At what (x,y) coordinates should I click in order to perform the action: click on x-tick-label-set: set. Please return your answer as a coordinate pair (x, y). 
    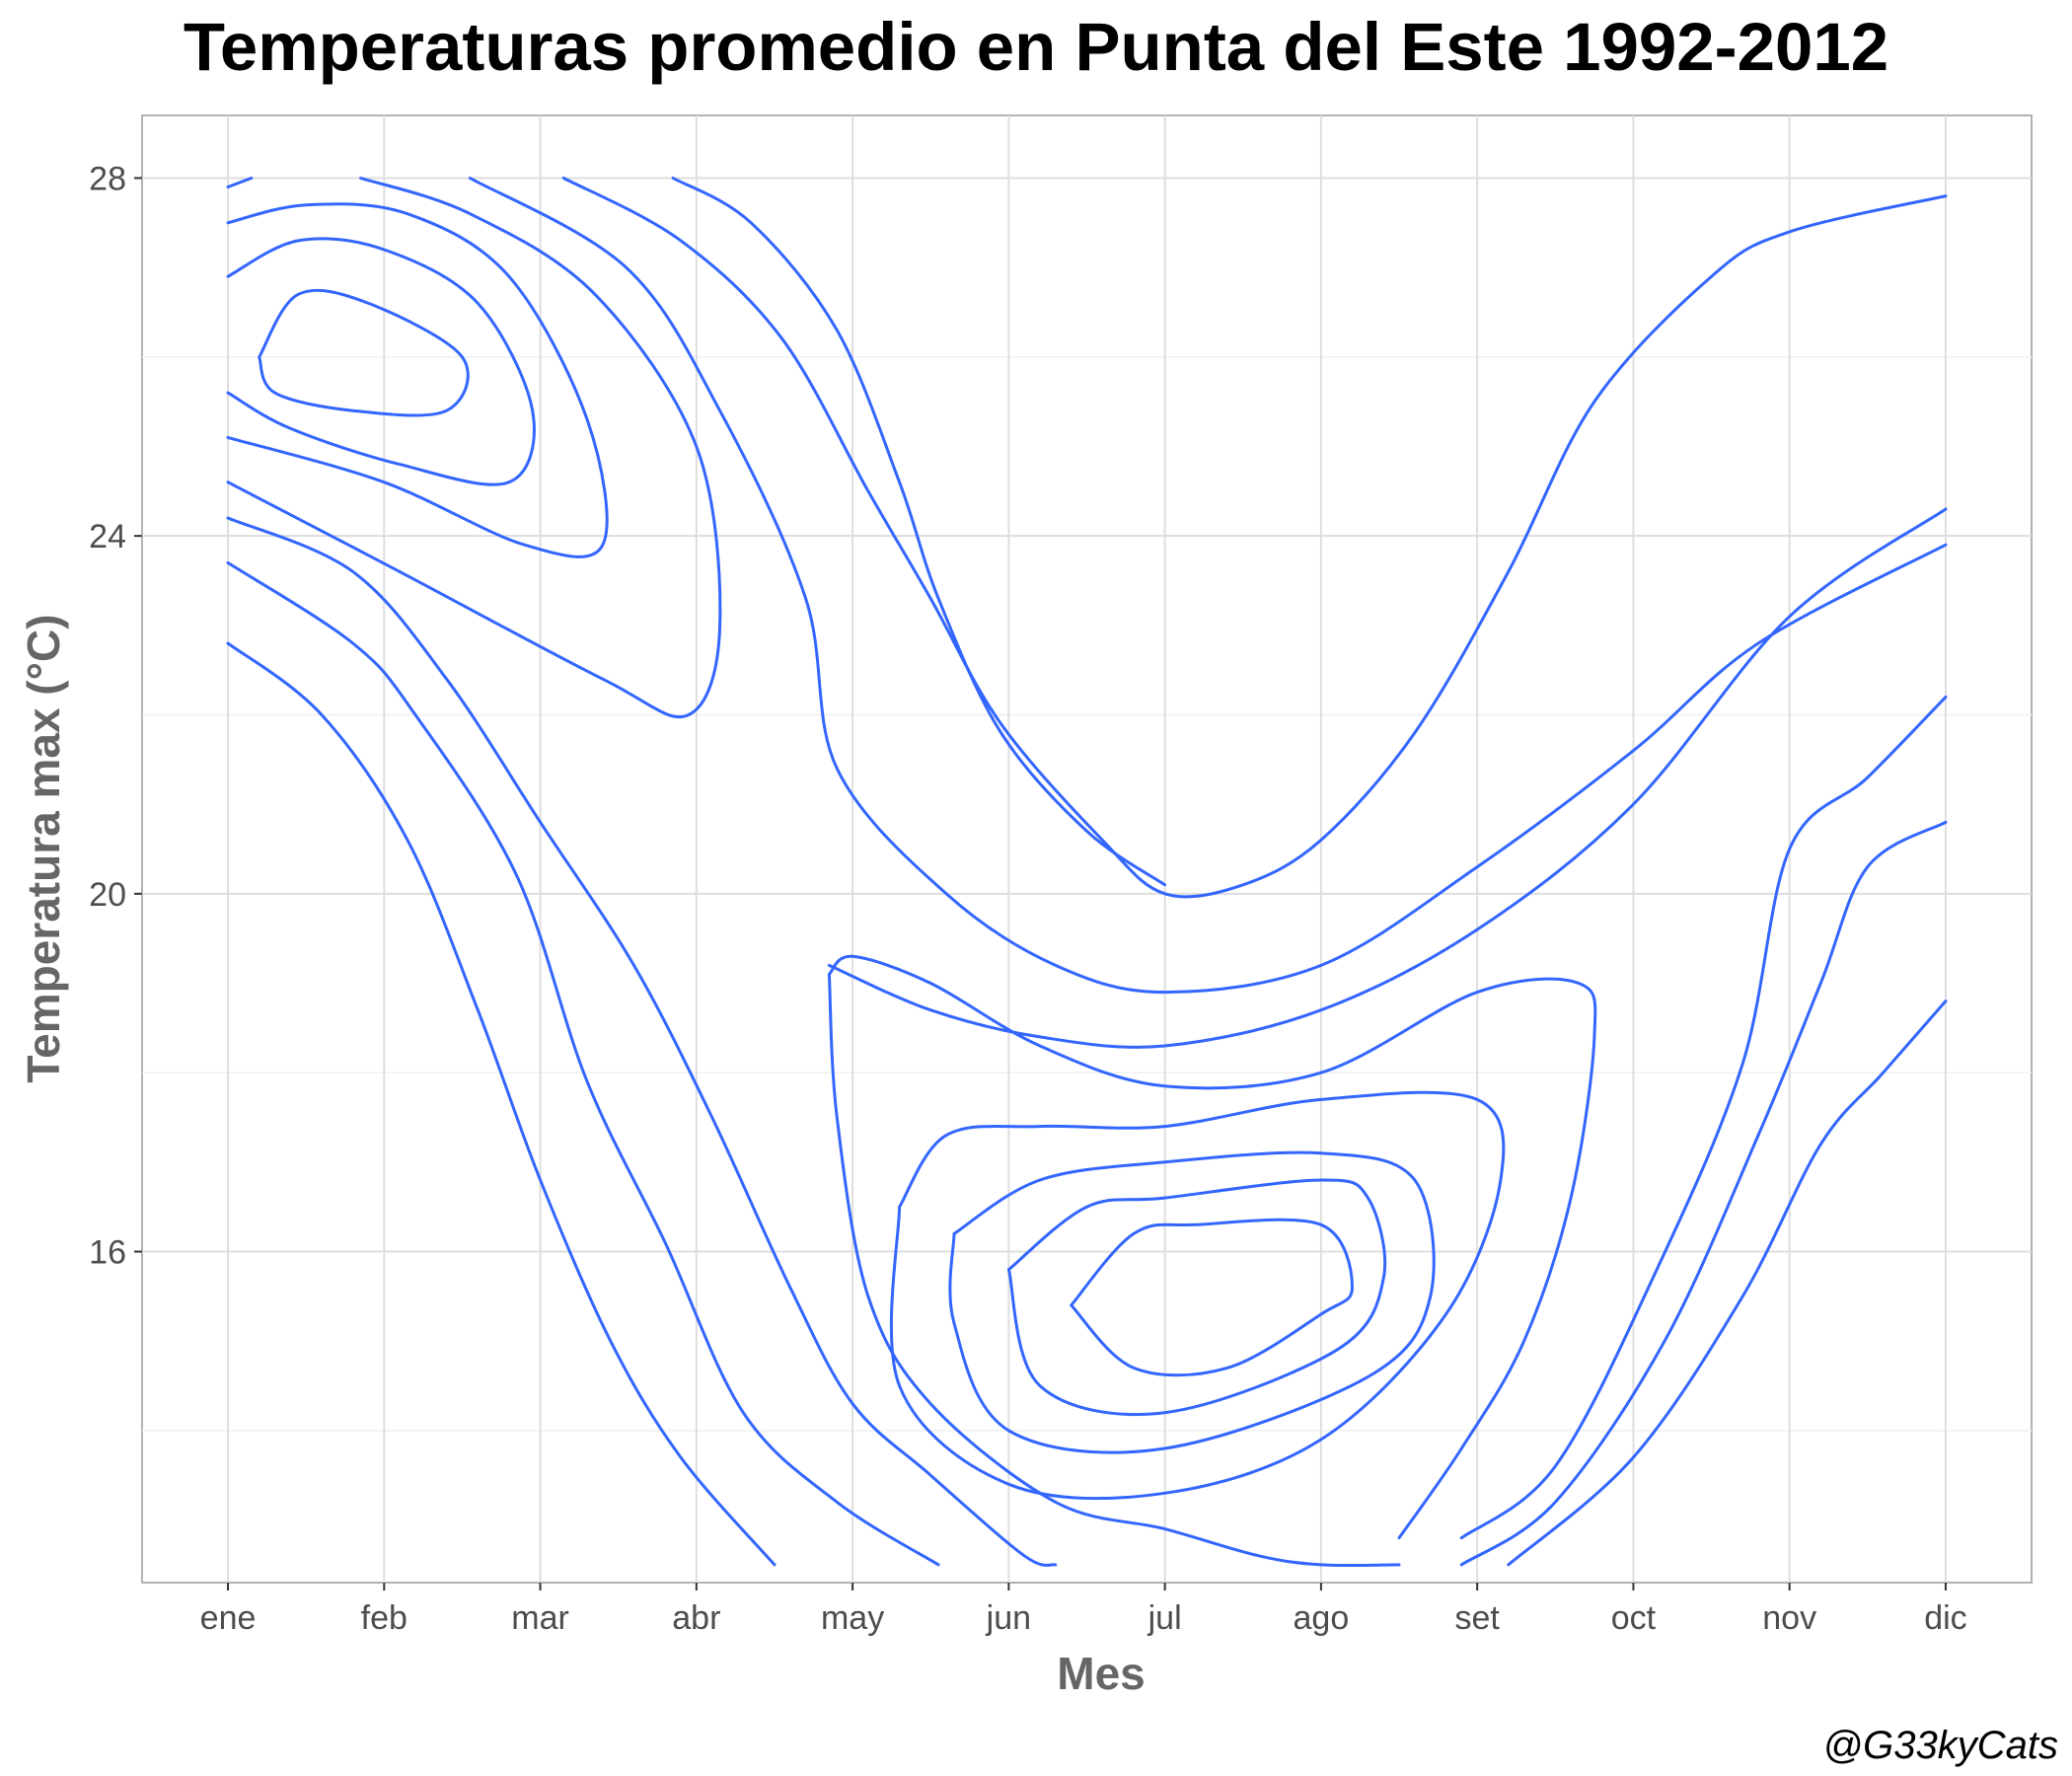
    Looking at the image, I should click on (1477, 1618).